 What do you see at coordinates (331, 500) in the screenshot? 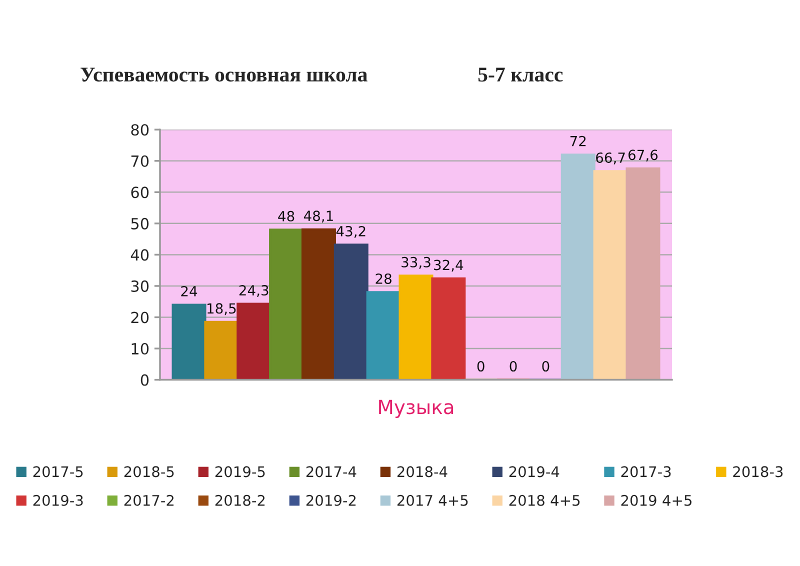
I see `legend-label: 2019-2` at bounding box center [331, 500].